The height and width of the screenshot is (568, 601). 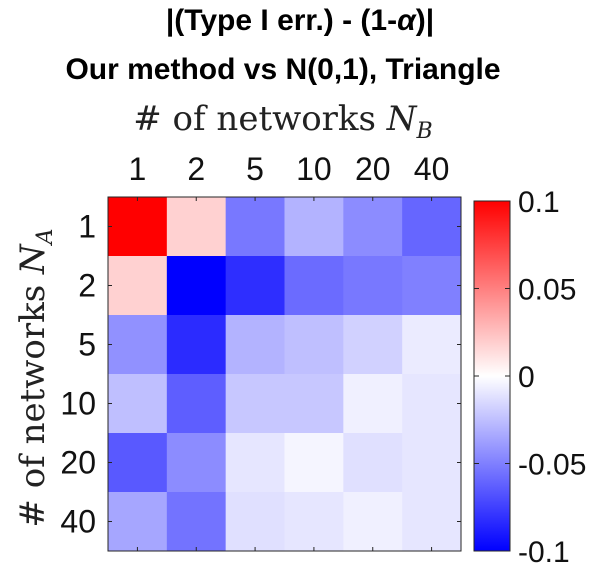 I want to click on colorbar-tick-label: -0.05, so click(x=552, y=465).